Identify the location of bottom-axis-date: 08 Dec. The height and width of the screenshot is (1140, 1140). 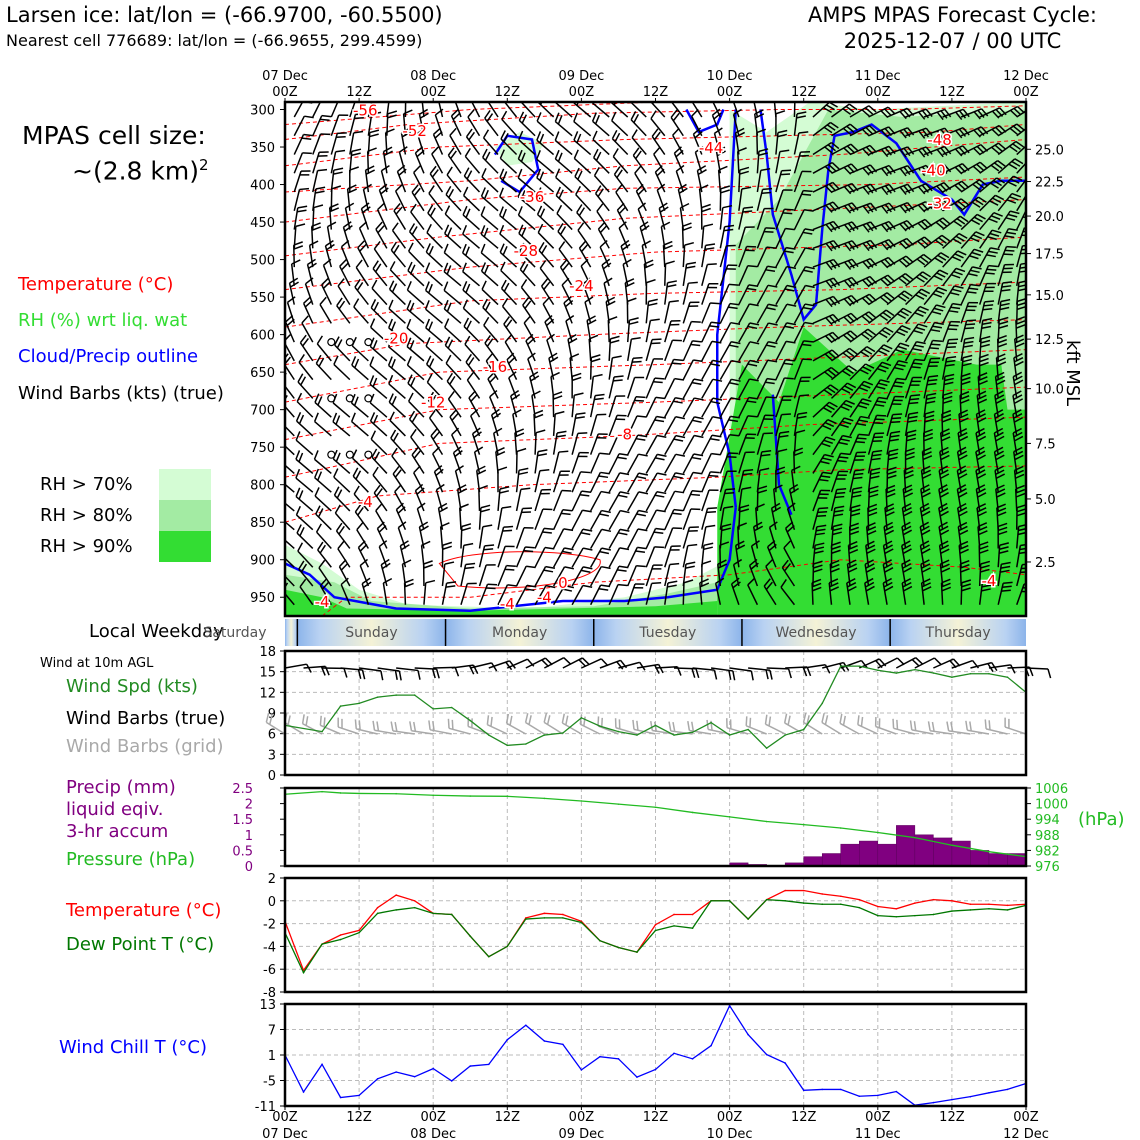
(433, 1133).